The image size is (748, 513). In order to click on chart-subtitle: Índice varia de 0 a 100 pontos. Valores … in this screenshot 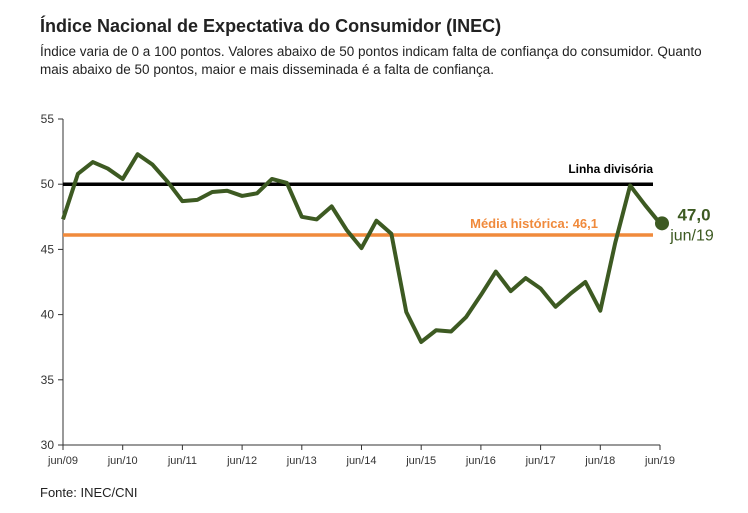, I will do `click(371, 60)`.